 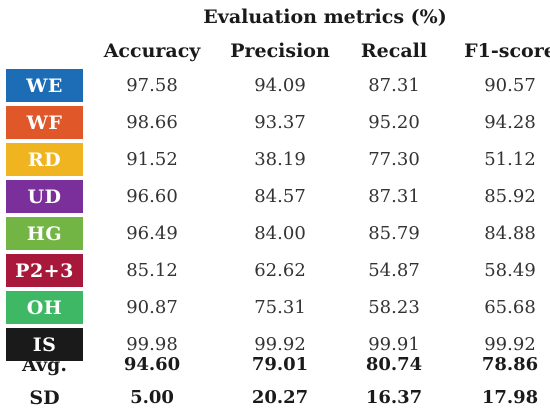 I want to click on accuracy-cell: 98.66, so click(x=152, y=122).